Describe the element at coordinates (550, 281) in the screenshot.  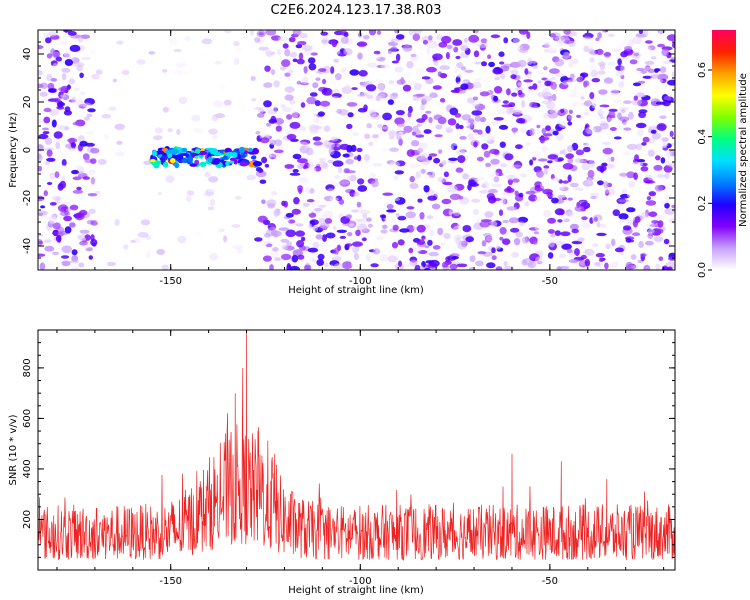
I see `x-tick-label: -50` at that location.